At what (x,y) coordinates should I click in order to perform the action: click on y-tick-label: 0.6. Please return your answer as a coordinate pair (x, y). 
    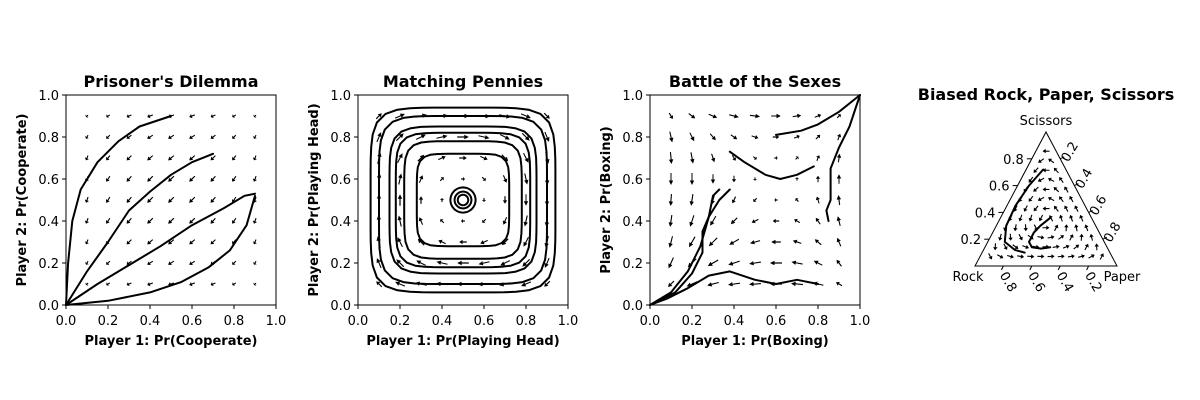
    Looking at the image, I should click on (48, 180).